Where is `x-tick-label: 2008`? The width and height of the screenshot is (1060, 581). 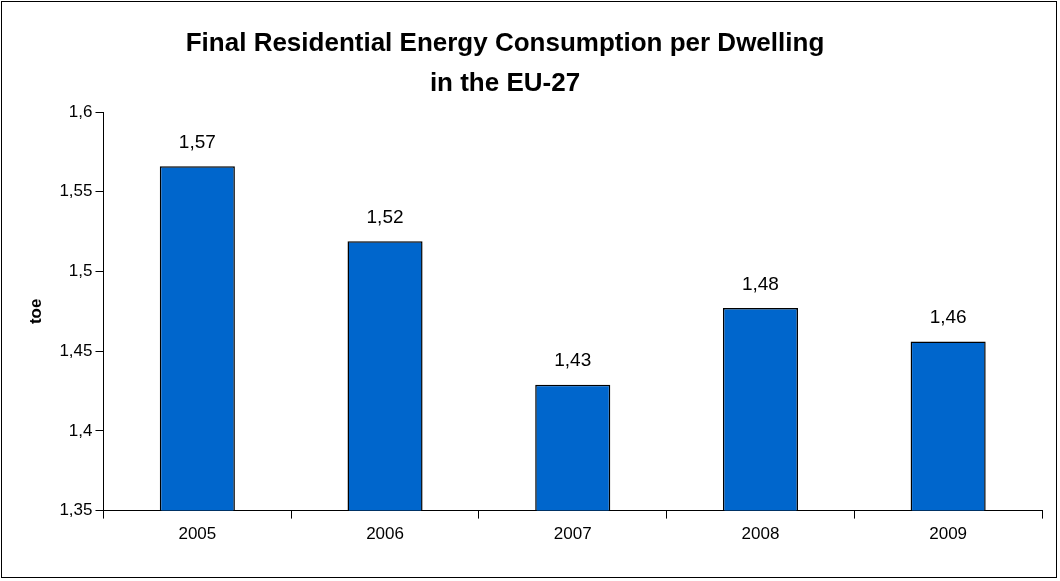
x-tick-label: 2008 is located at coordinates (760, 534).